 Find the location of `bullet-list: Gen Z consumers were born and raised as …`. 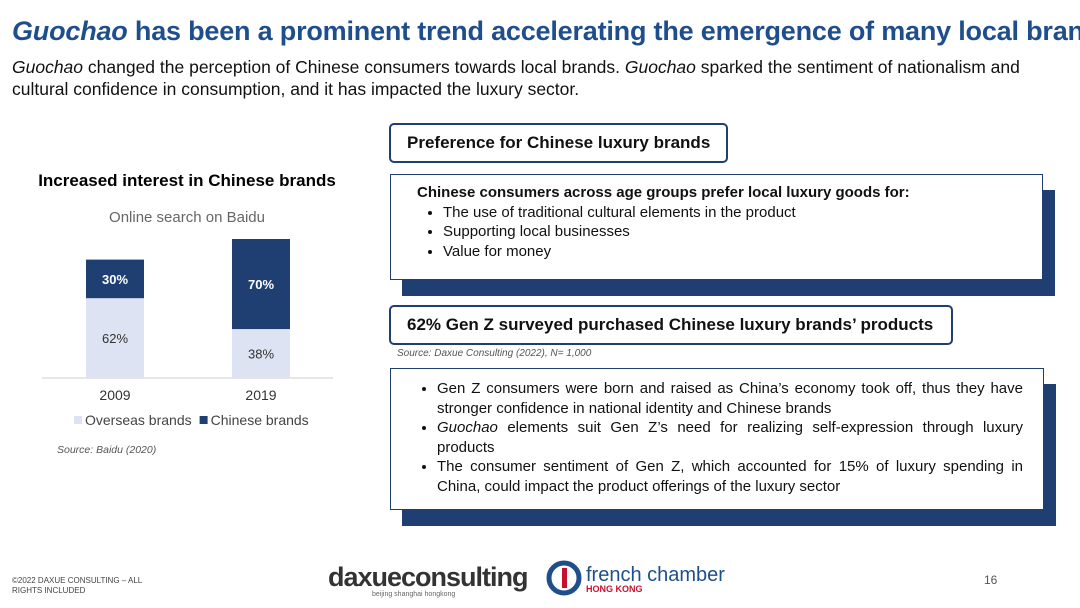

bullet-list: Gen Z consumers were born and raised as … is located at coordinates (717, 437).